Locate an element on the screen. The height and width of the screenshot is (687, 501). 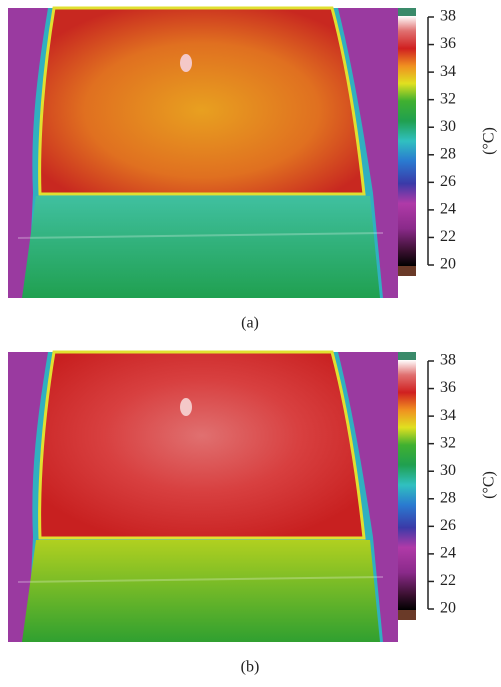
panel-label: (a) is located at coordinates (250, 323).